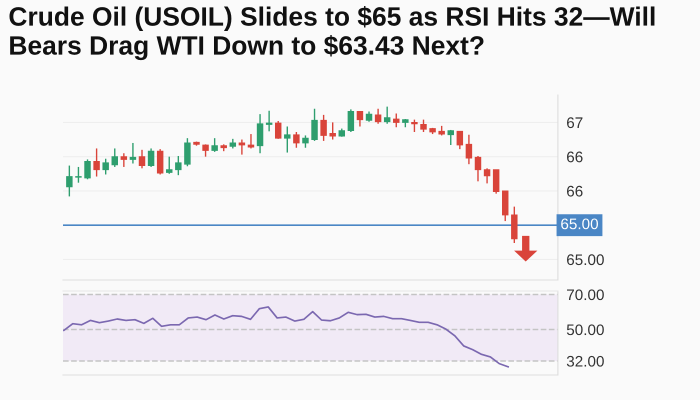 The width and height of the screenshot is (700, 400). Describe the element at coordinates (585, 361) in the screenshot. I see `y-tick-label: 32.00` at that location.